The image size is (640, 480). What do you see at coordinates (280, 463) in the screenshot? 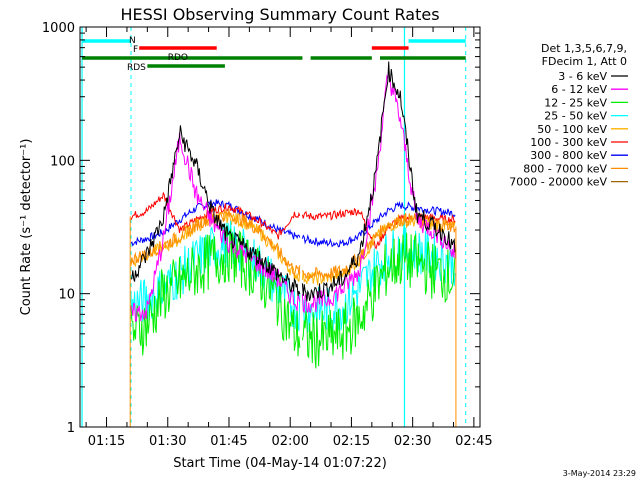
I see `x-axis-label: Start Time (04-May-14 01:07:22)` at bounding box center [280, 463].